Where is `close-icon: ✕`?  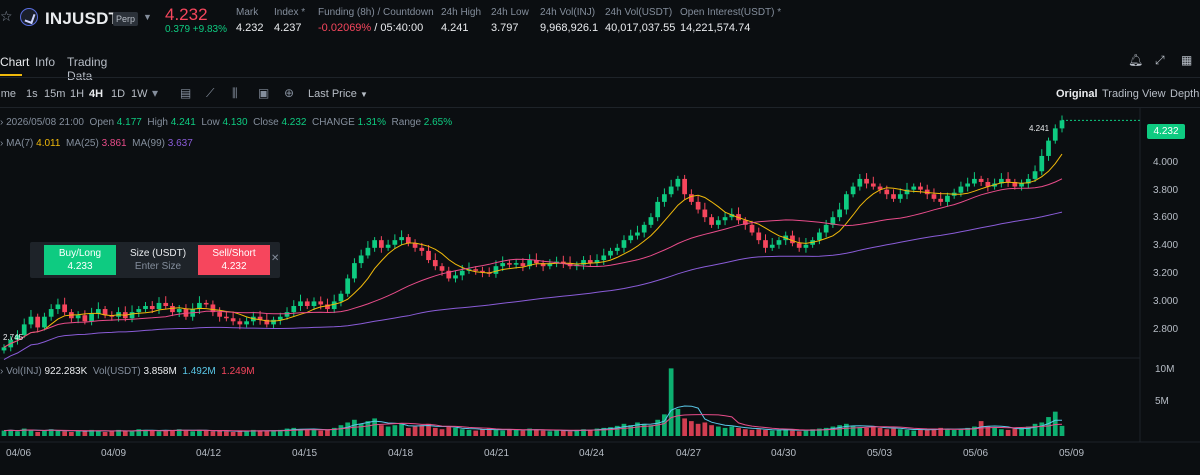
close-icon: ✕ is located at coordinates (275, 258).